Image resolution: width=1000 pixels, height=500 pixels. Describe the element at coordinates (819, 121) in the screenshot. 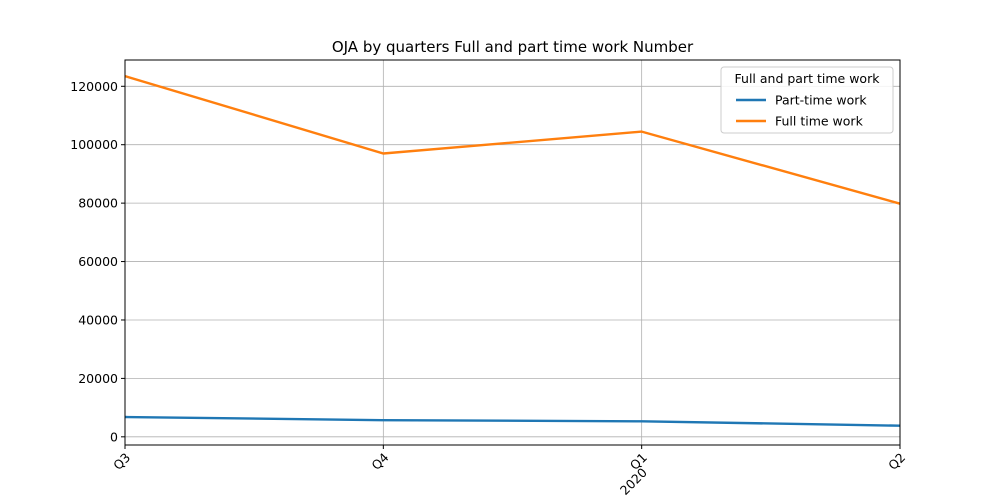

I see `legend-label: Full time work` at that location.